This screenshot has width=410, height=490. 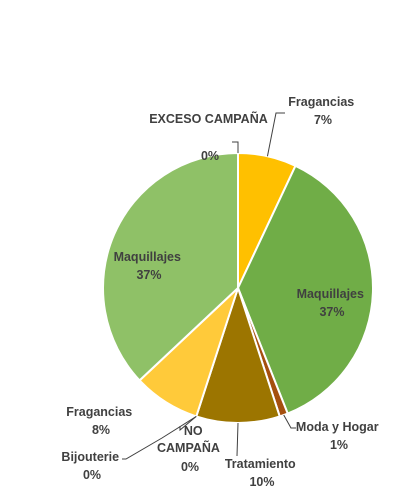 I want to click on data-label-exceso-campana: EXCESO CAMPAÑA 0%, so click(x=210, y=137).